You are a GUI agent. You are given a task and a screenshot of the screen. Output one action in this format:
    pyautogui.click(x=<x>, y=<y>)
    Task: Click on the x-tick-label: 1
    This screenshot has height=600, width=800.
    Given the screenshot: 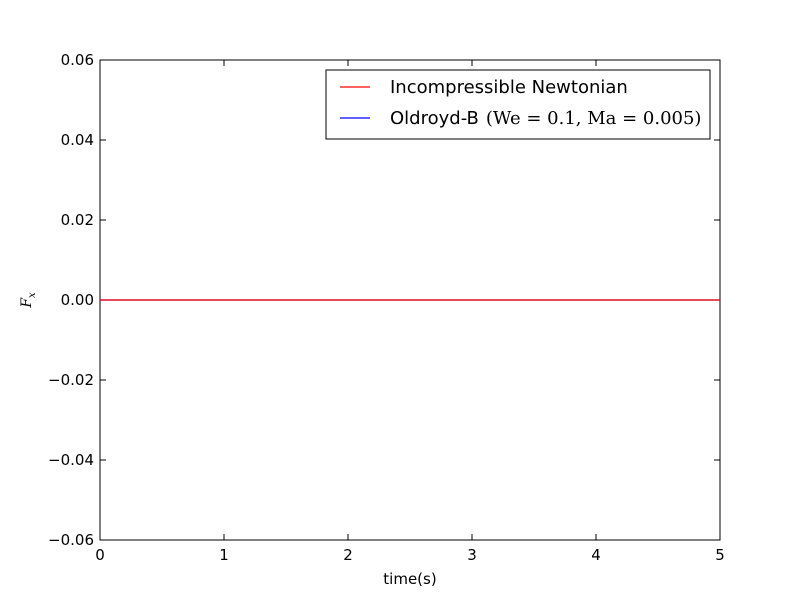 What is the action you would take?
    pyautogui.click(x=224, y=555)
    